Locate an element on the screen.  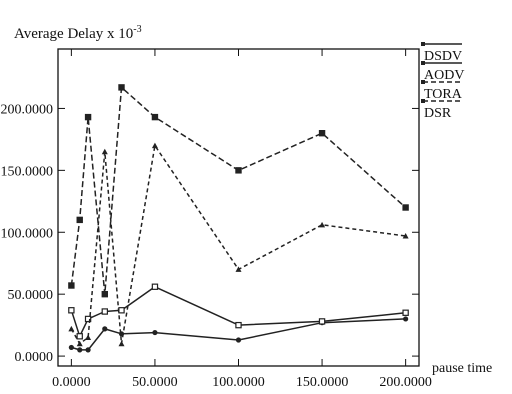
y-axis-label-exponent: -3 is located at coordinates (137, 29).